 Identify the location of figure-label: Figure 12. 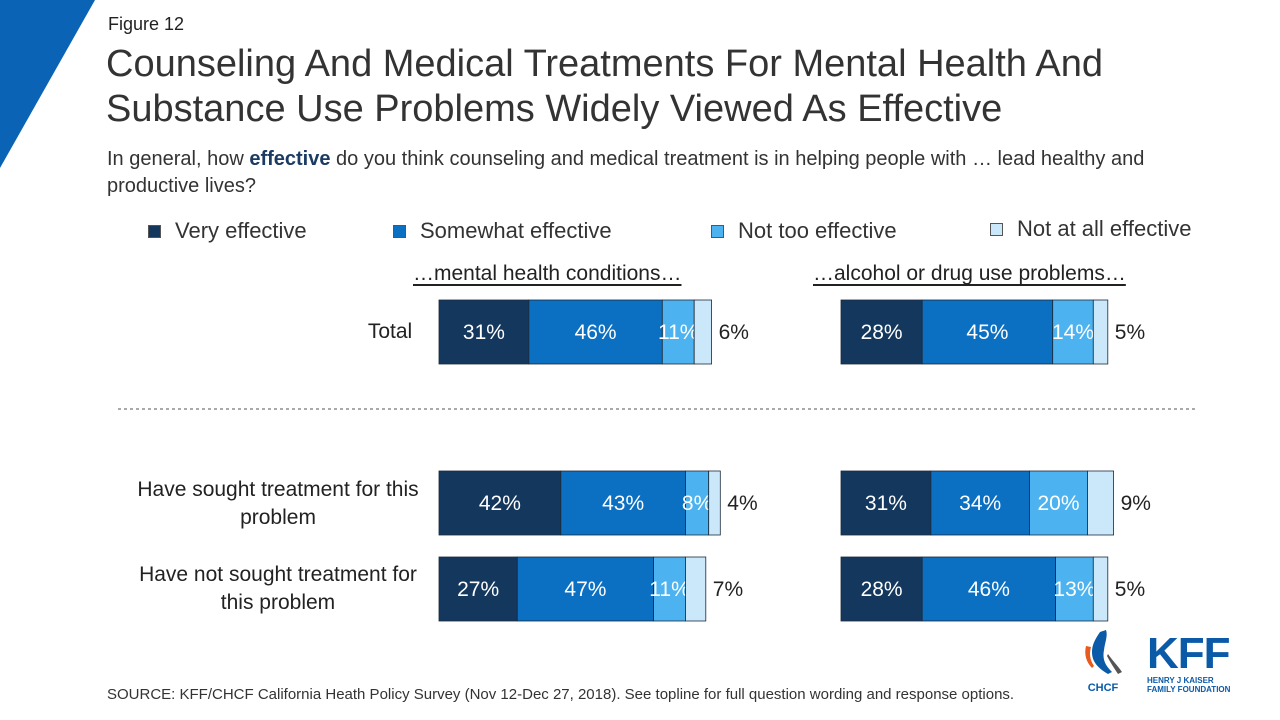
(146, 24).